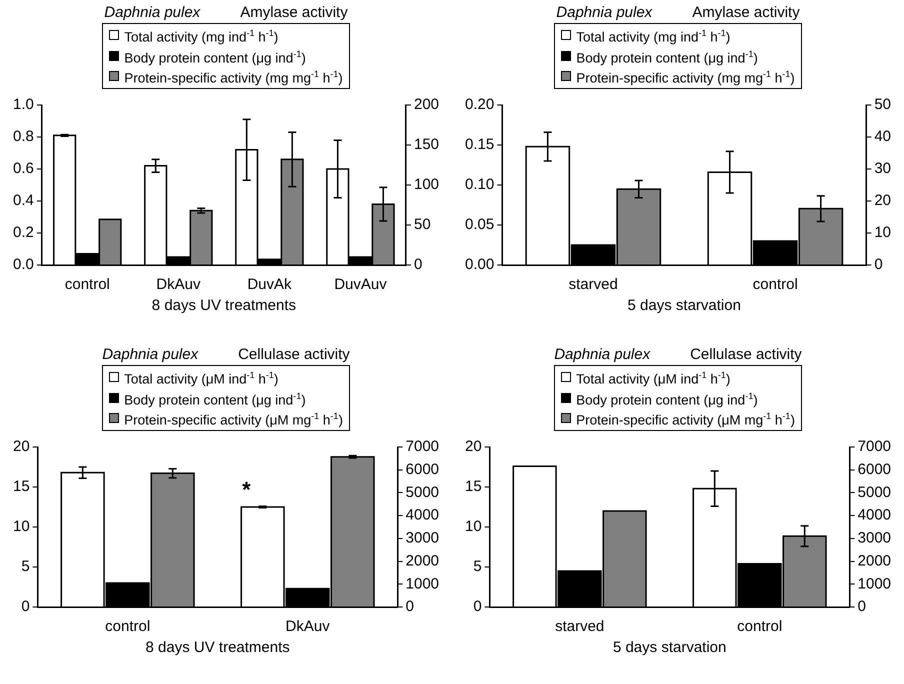  What do you see at coordinates (23, 232) in the screenshot?
I see `y-tick-label: 0.2` at bounding box center [23, 232].